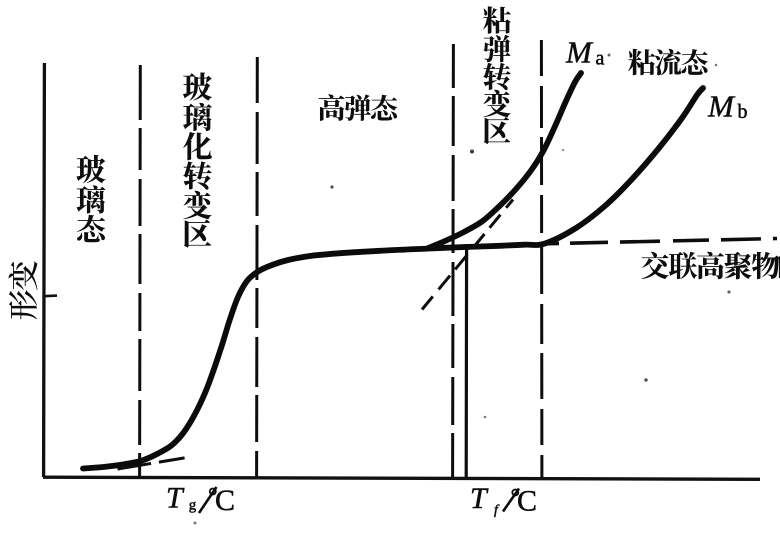 Image resolution: width=780 pixels, height=533 pixels. Describe the element at coordinates (743, 112) in the screenshot. I see `svg-text: b` at that location.